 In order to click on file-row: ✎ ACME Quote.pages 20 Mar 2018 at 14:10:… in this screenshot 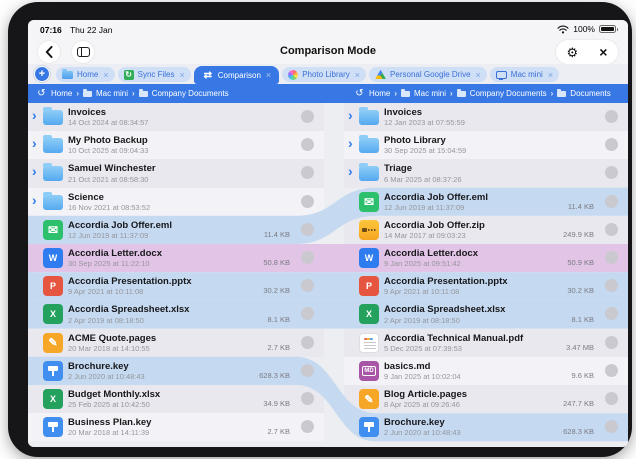, I will do `click(176, 343)`.